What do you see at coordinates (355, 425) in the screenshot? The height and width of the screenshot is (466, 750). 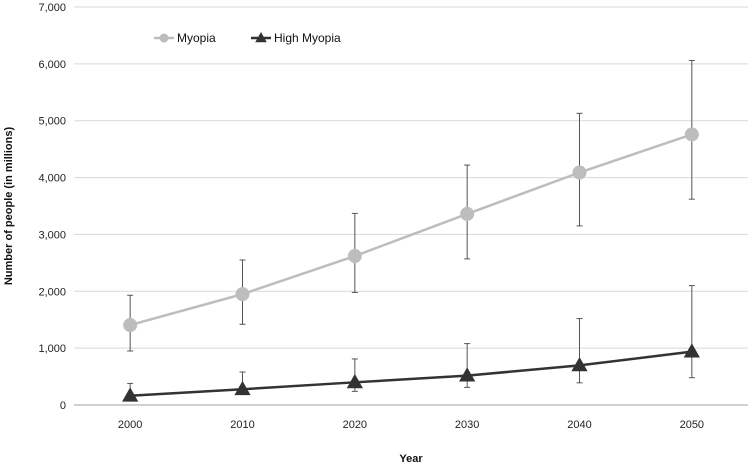 I see `x-tick-label: 2020` at bounding box center [355, 425].